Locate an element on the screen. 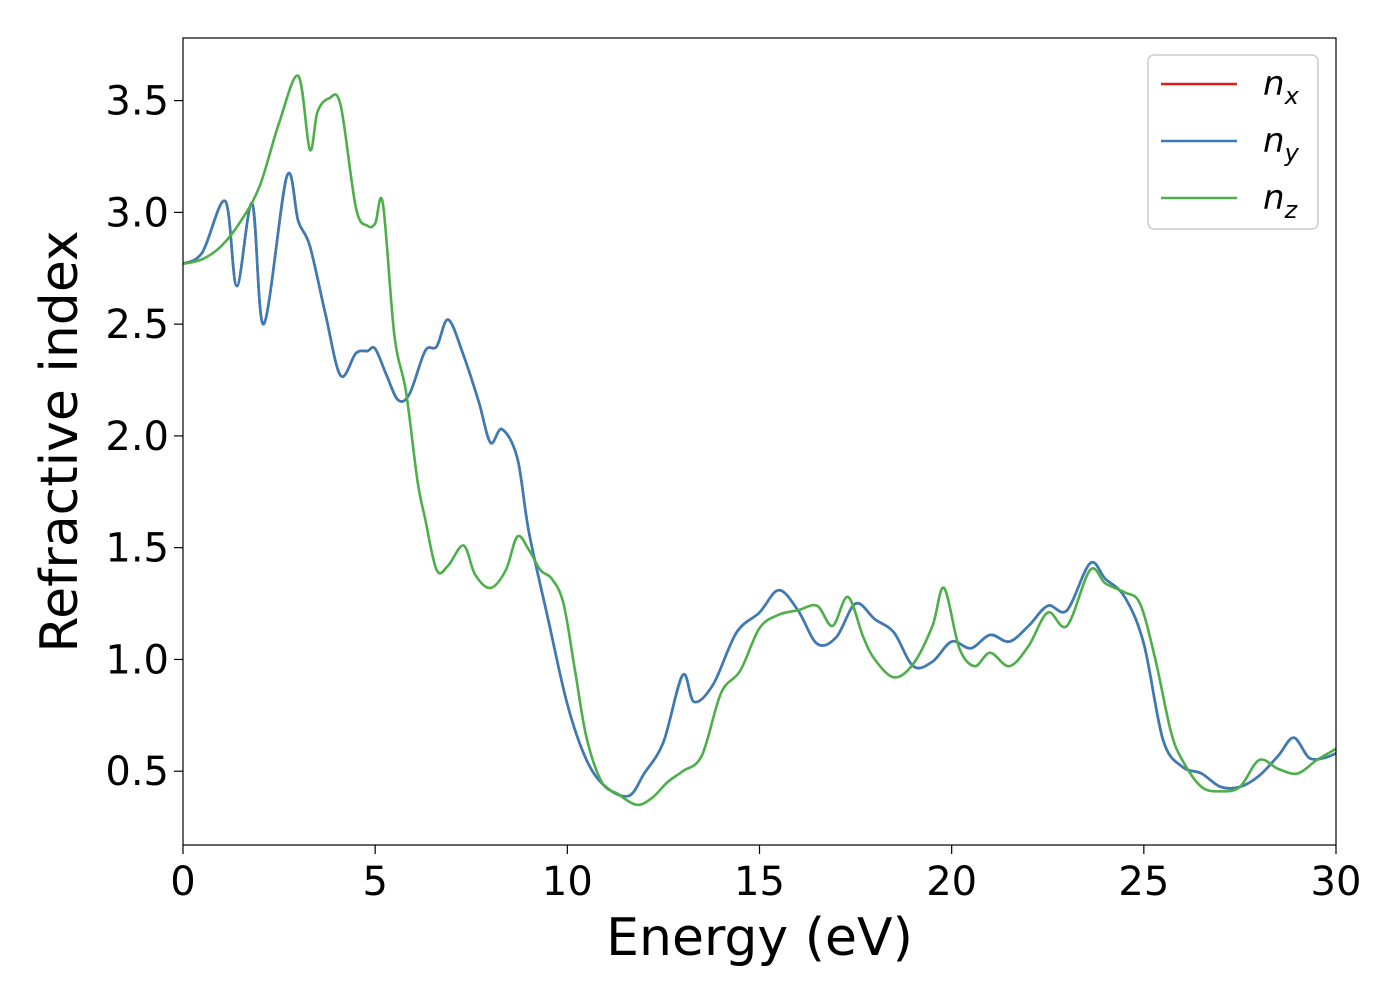 Image resolution: width=1400 pixels, height=1000 pixels. x-tick-label: 10 is located at coordinates (567, 882).